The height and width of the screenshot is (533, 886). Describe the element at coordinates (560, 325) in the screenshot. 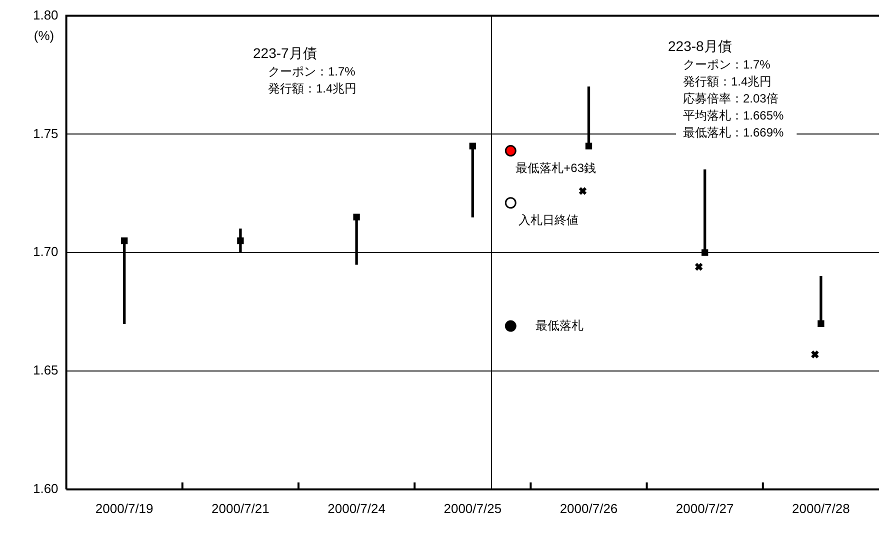

I see `series-label: 最低落札` at that location.